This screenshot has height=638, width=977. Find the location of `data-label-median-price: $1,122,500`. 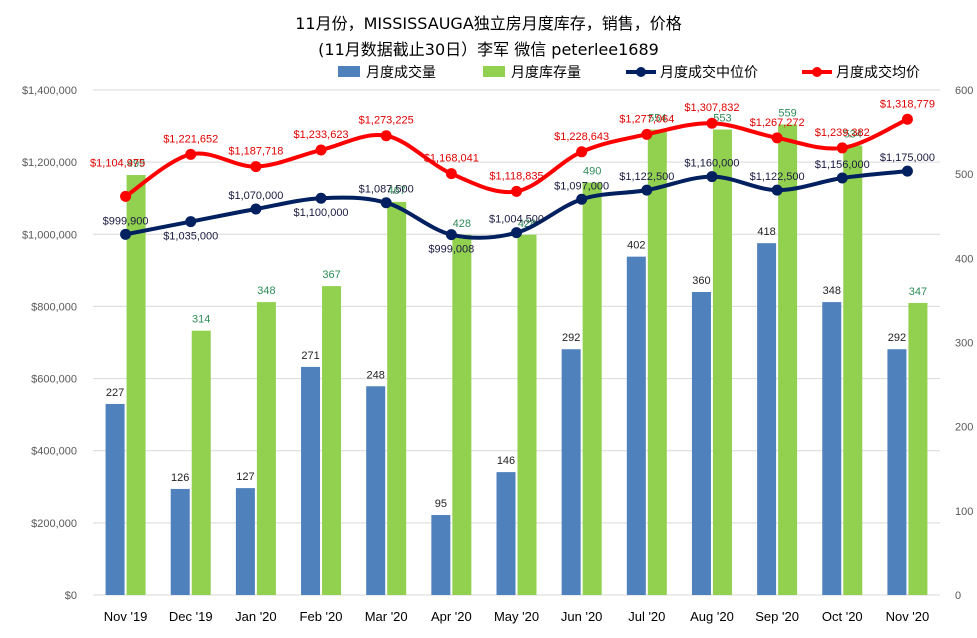

data-label-median-price: $1,122,500 is located at coordinates (646, 177).